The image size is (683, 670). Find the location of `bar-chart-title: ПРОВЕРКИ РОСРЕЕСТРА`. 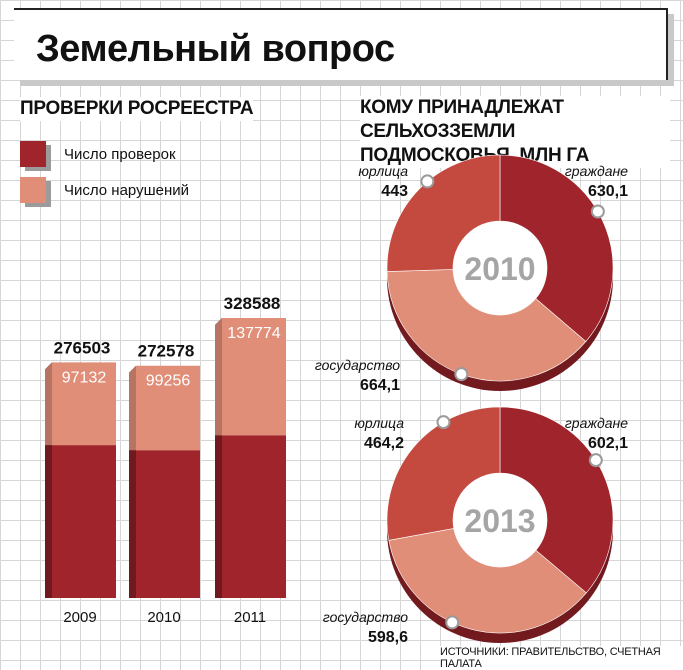

bar-chart-title: ПРОВЕРКИ РОСРЕЕСТРА is located at coordinates (137, 109).